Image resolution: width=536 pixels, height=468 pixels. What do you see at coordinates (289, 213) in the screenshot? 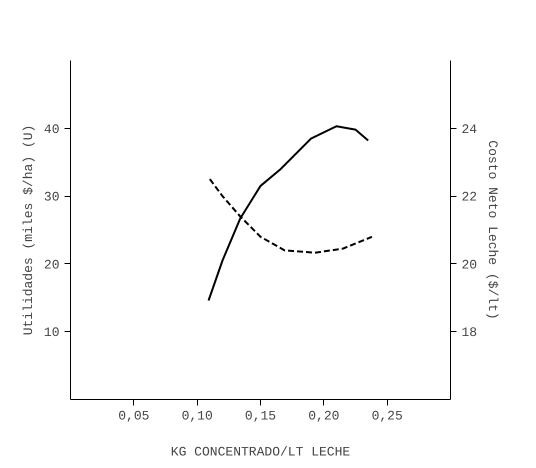
I see `line-series` at bounding box center [289, 213].